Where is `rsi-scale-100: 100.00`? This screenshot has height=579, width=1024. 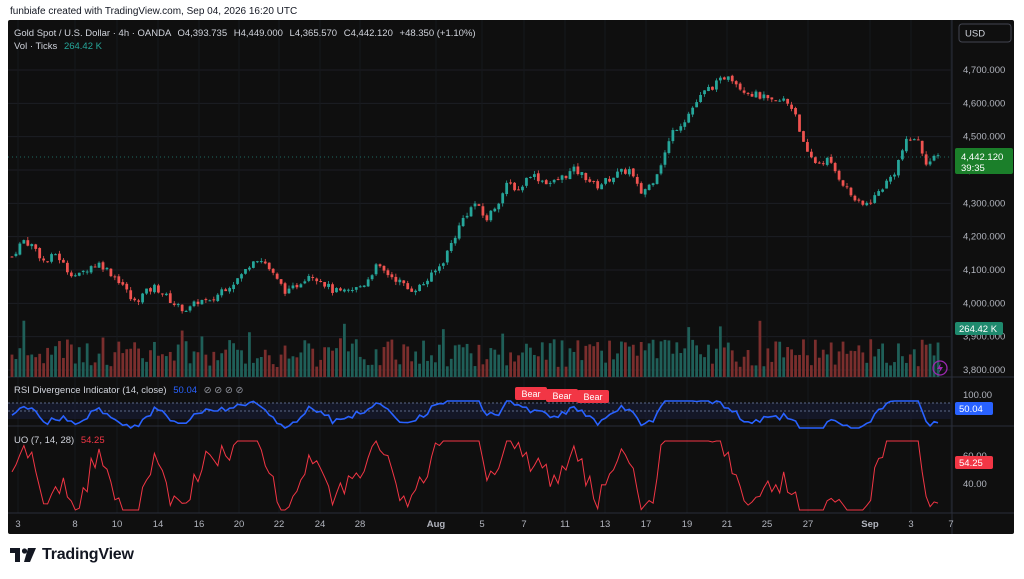 rsi-scale-100: 100.00 is located at coordinates (977, 395).